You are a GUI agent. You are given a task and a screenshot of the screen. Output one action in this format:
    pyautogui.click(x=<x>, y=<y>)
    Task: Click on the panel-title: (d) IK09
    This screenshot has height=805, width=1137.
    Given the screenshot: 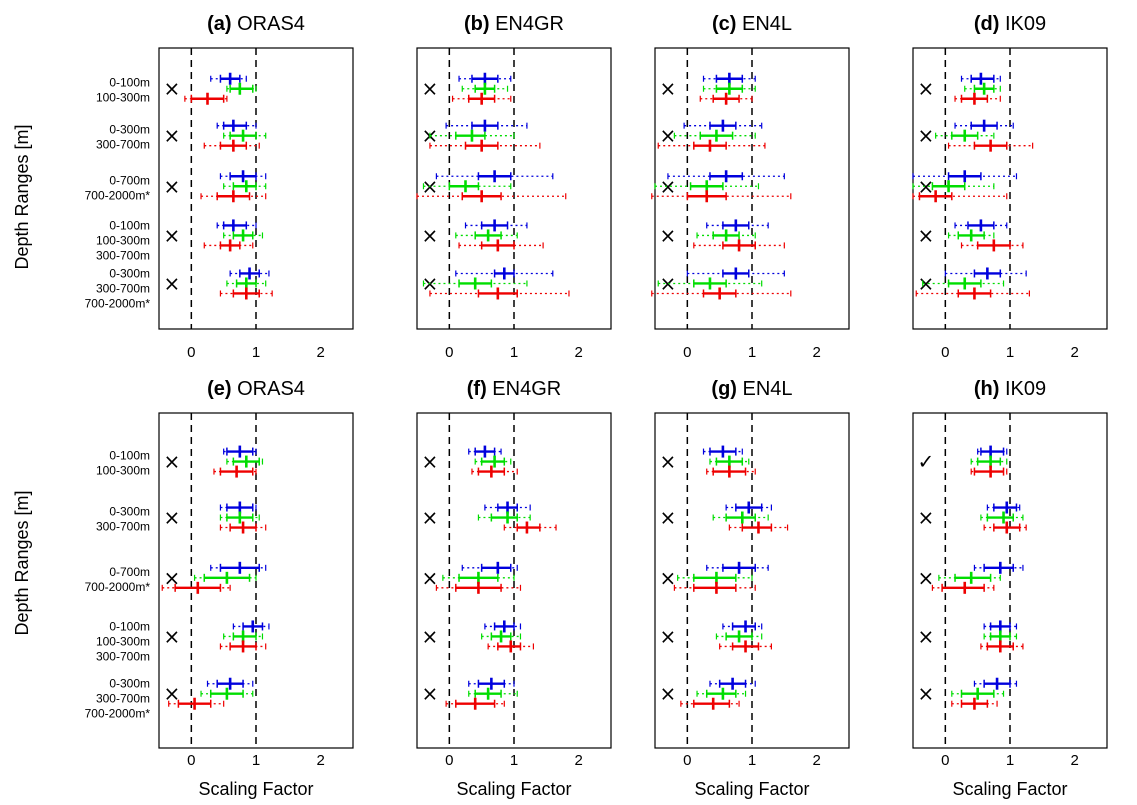 What is the action you would take?
    pyautogui.click(x=1010, y=24)
    